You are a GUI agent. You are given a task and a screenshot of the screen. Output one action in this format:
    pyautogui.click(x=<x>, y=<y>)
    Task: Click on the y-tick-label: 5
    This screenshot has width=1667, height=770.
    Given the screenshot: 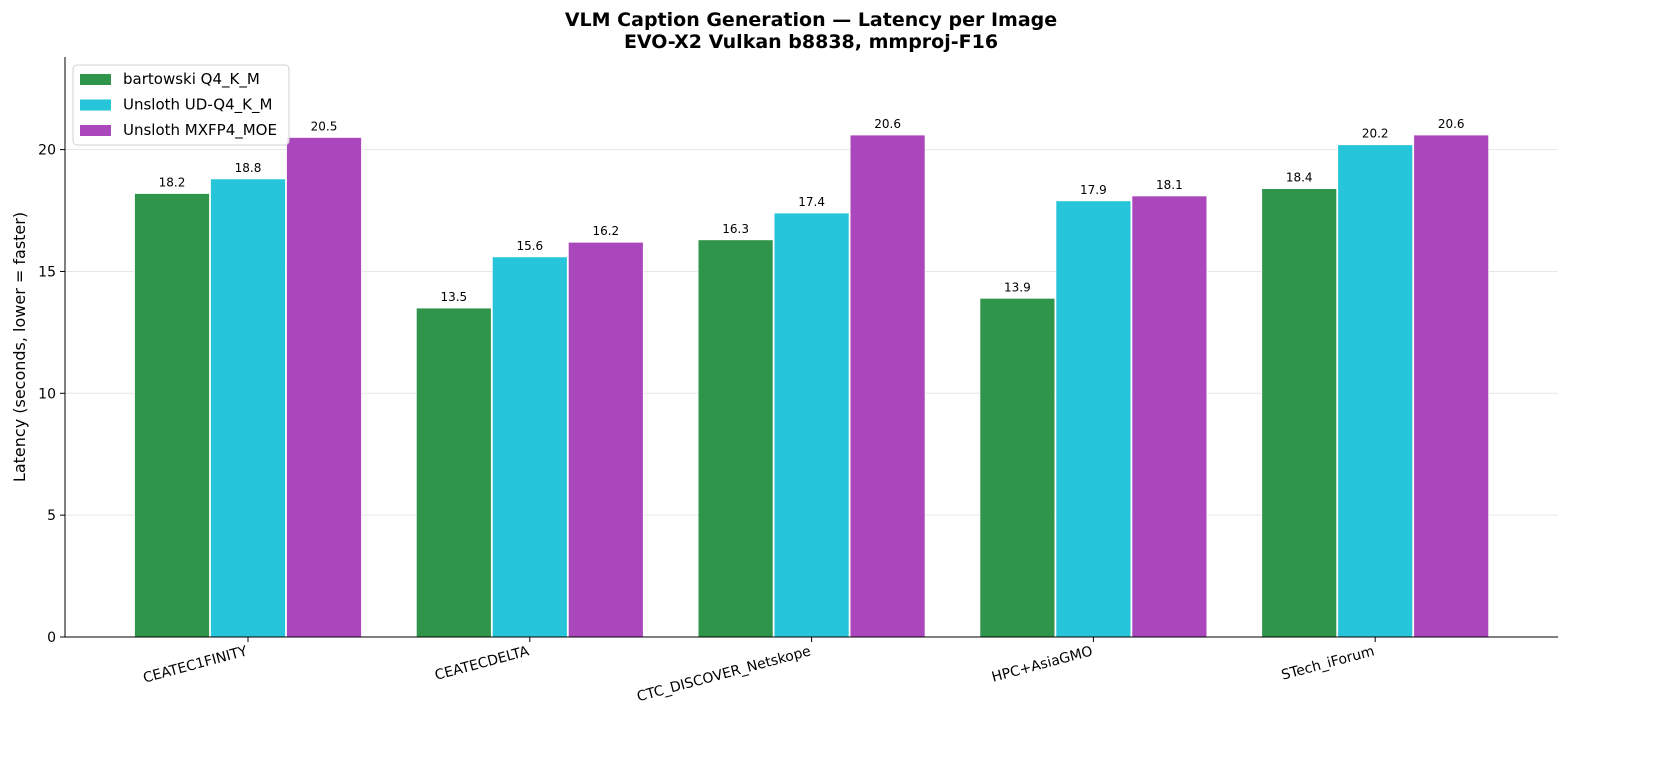 What is the action you would take?
    pyautogui.click(x=51, y=516)
    